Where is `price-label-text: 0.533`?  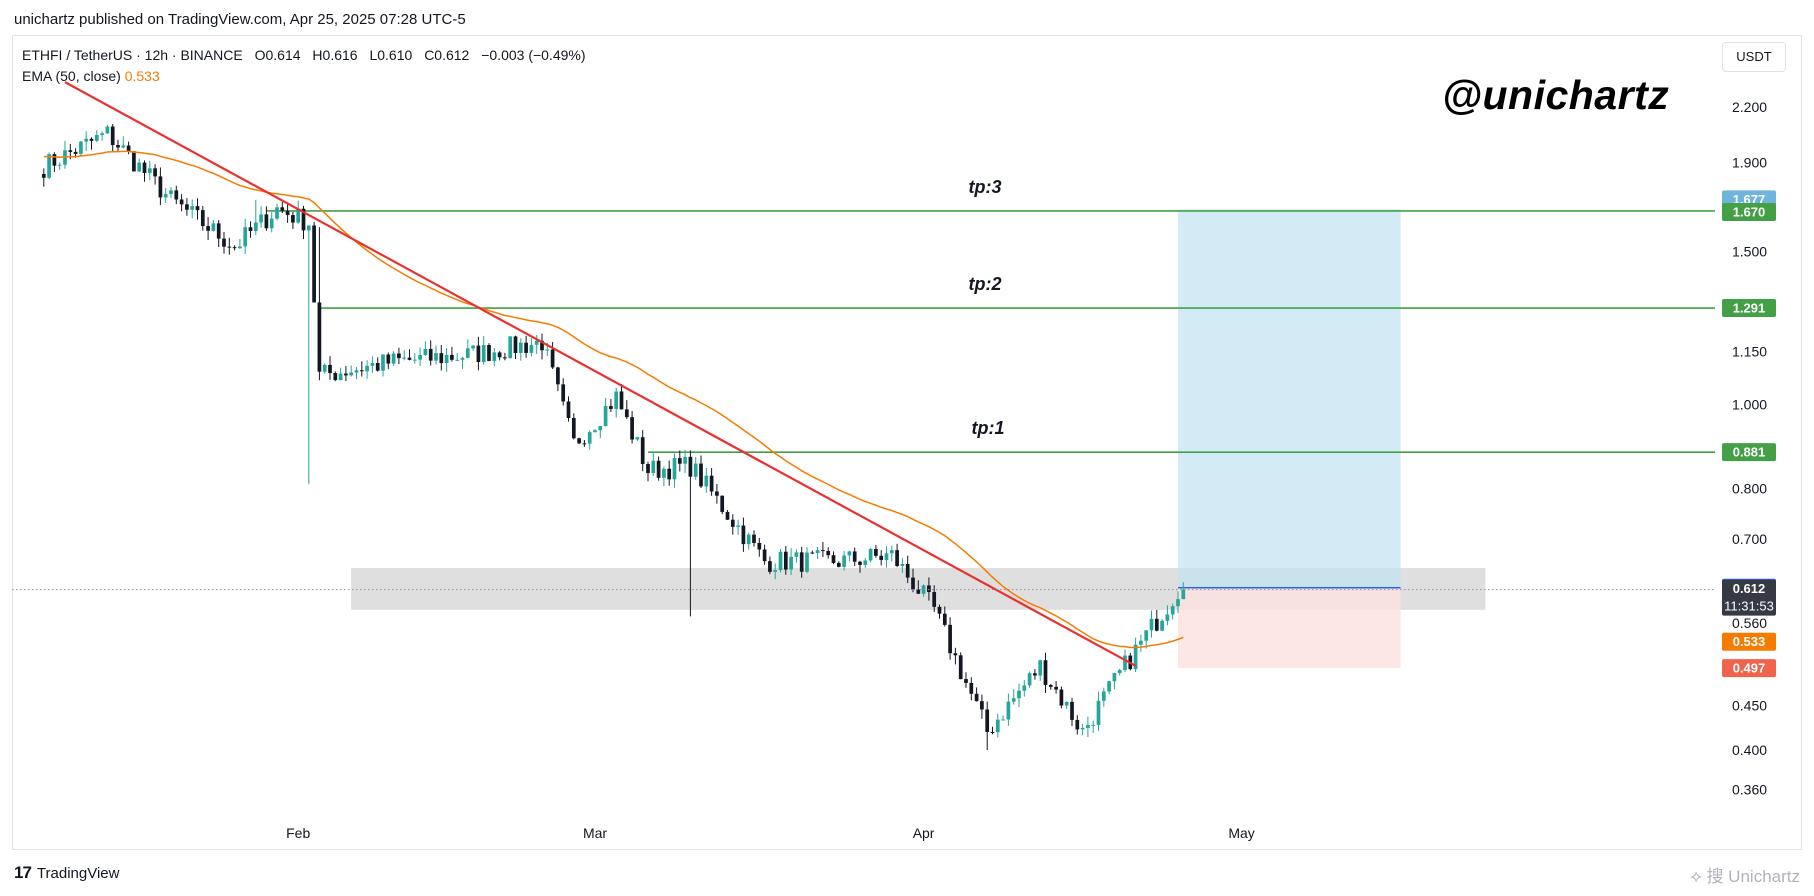 price-label-text: 0.533 is located at coordinates (1749, 641).